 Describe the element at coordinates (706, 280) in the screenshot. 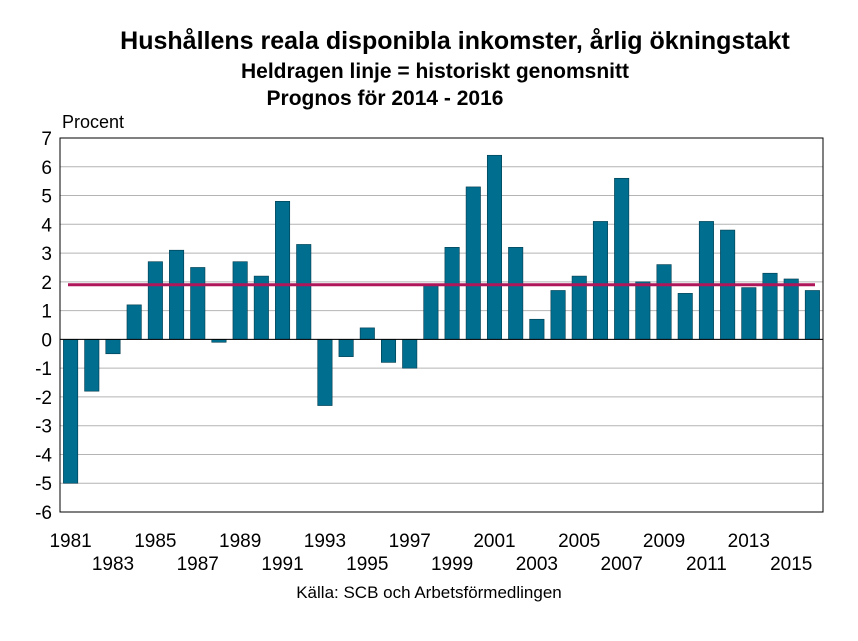

I see `bar-2011` at that location.